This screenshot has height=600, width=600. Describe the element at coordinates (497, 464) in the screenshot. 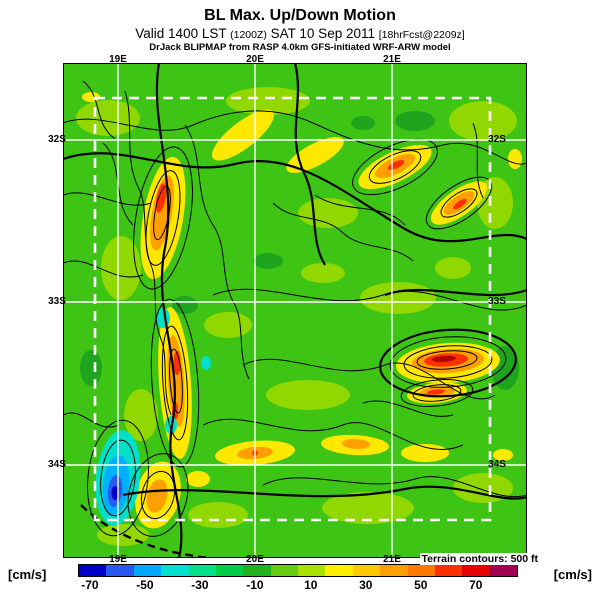

I see `lat-label-right-34s: 34S` at that location.